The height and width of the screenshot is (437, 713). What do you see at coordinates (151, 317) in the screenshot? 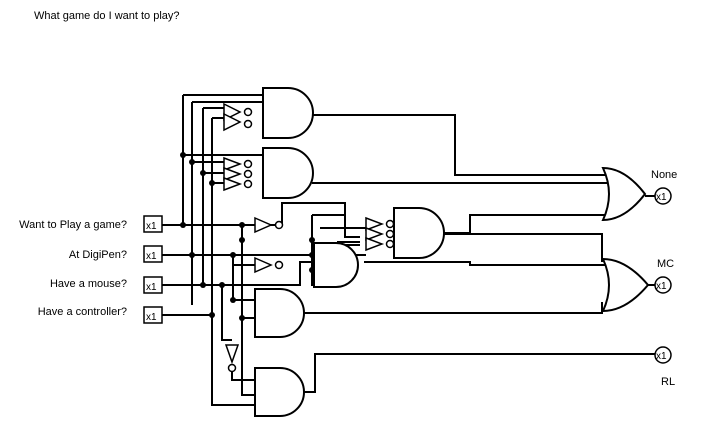
I see `input-value-4: x1` at bounding box center [151, 317].